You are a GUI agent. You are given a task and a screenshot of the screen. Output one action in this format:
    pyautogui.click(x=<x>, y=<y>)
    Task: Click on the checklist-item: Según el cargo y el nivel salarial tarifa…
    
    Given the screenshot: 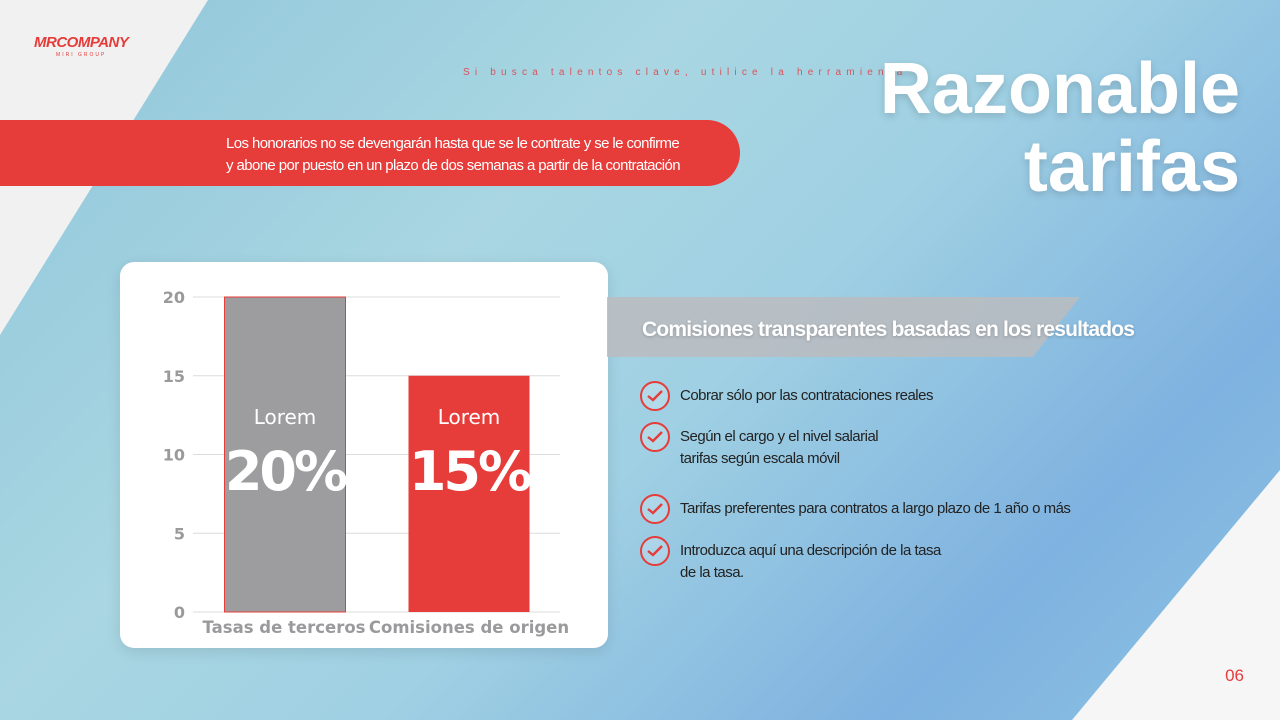 What is the action you would take?
    pyautogui.click(x=759, y=446)
    